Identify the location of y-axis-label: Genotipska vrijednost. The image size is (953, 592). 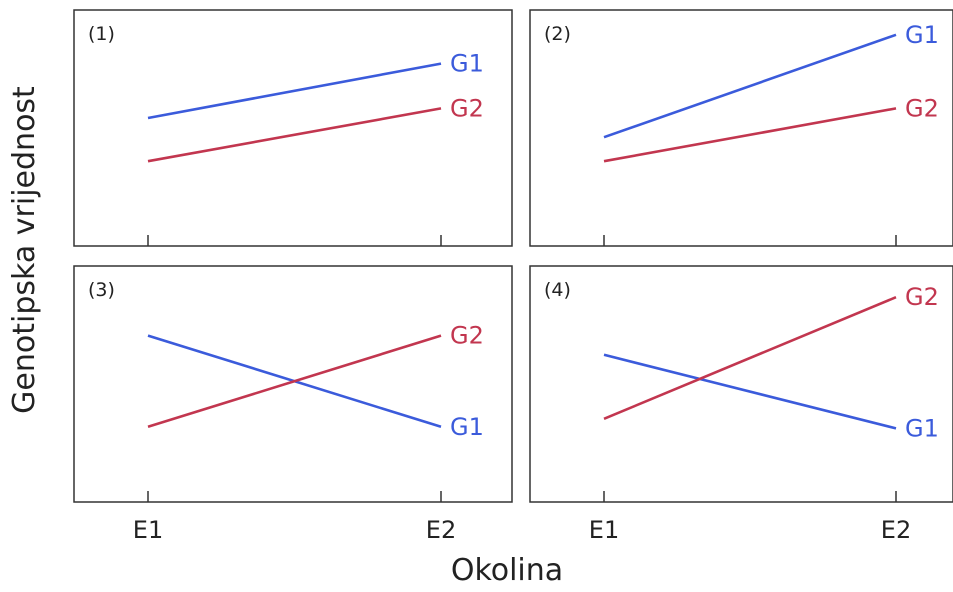
(24, 250).